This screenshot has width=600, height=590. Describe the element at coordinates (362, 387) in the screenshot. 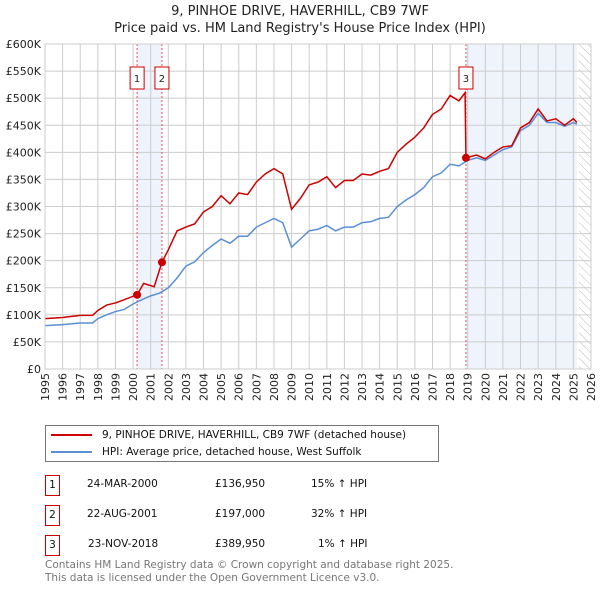

I see `x-tick-label: 2013` at that location.